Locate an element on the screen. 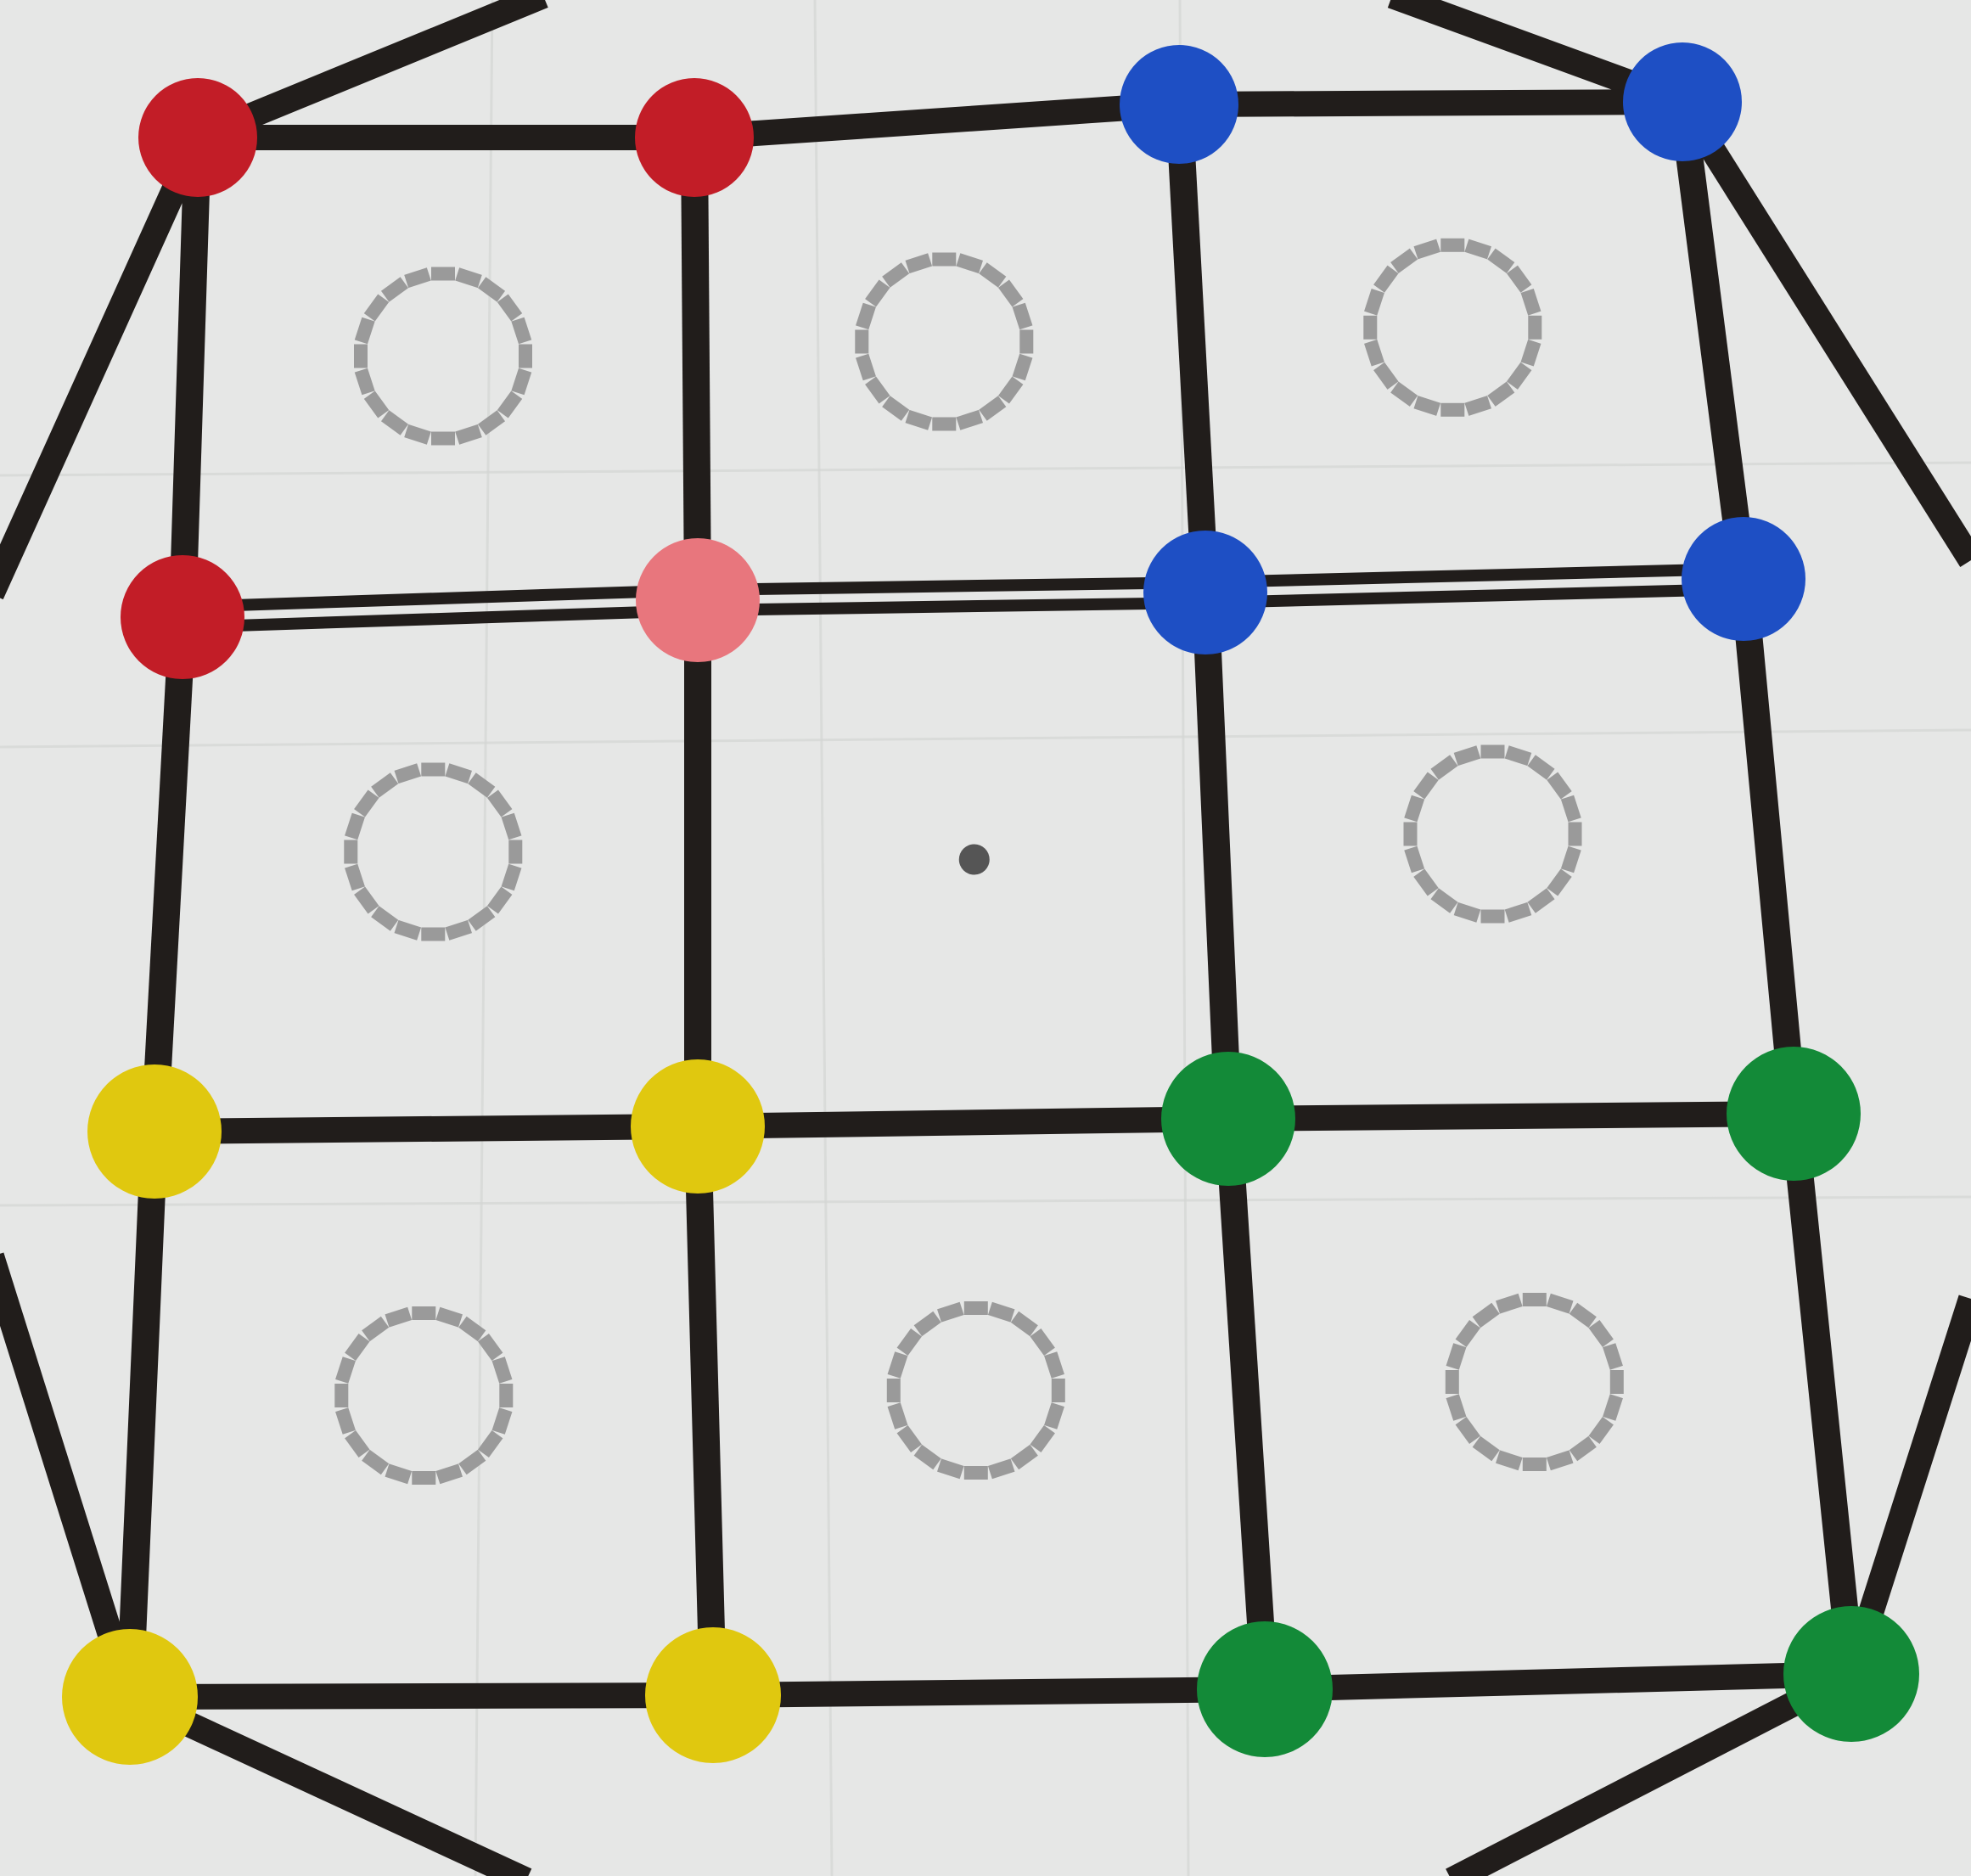  green-dot is located at coordinates (1265, 1689).